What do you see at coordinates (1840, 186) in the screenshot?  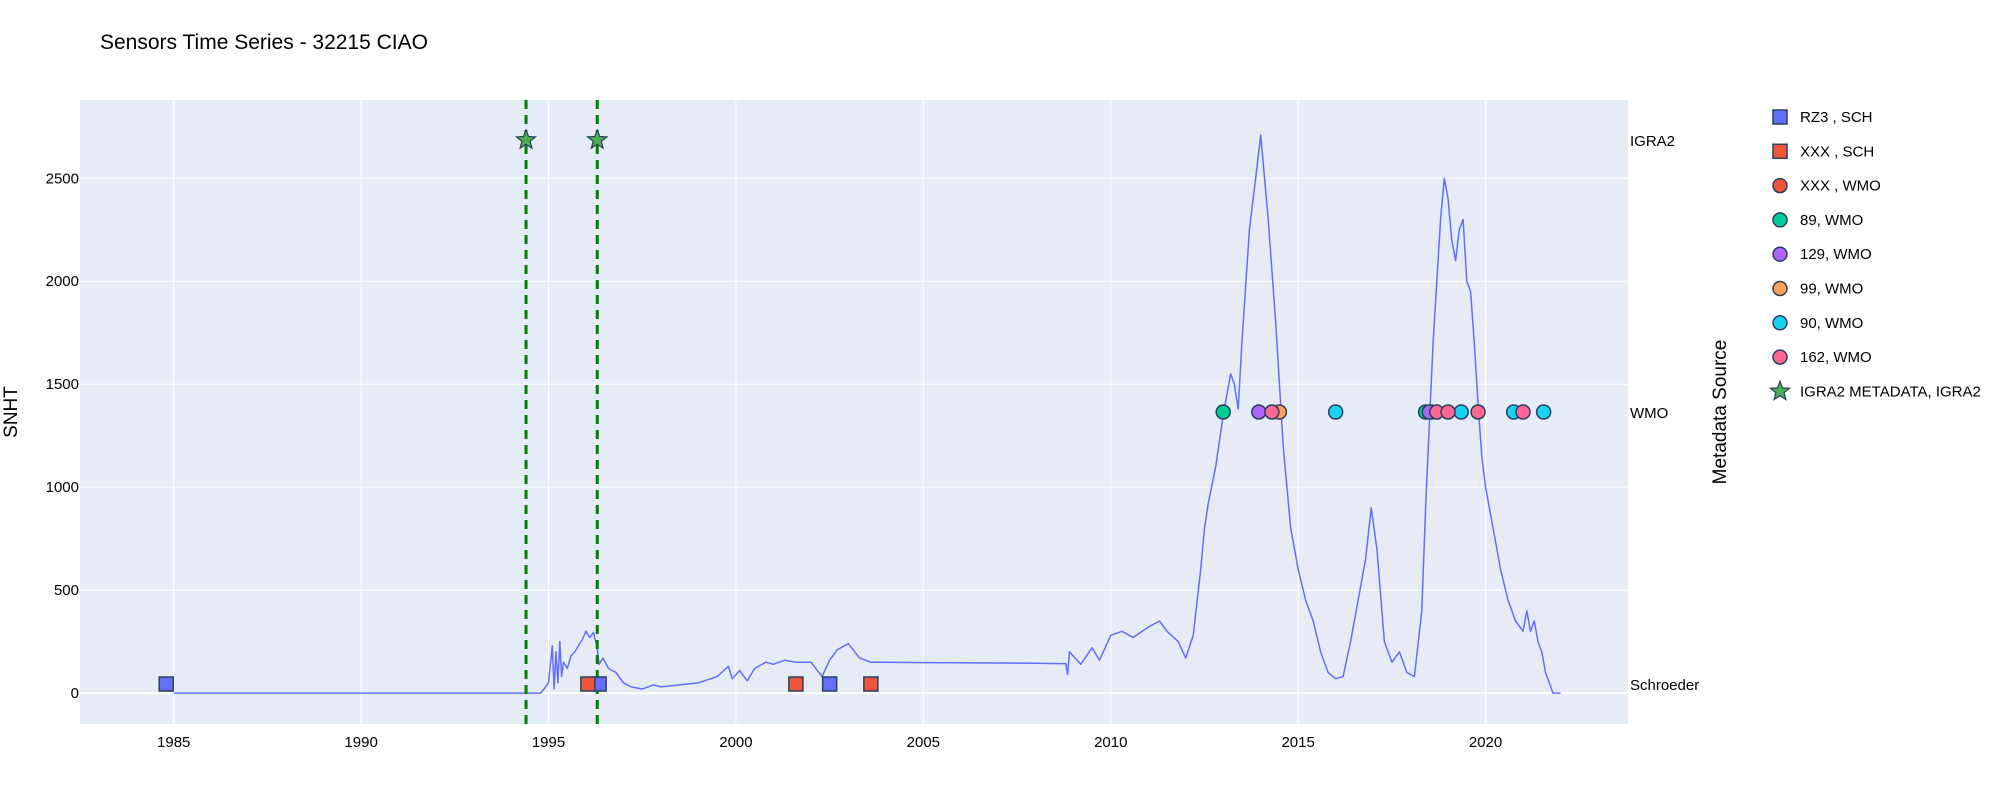 I see `legend-entry: XXX , WMO` at bounding box center [1840, 186].